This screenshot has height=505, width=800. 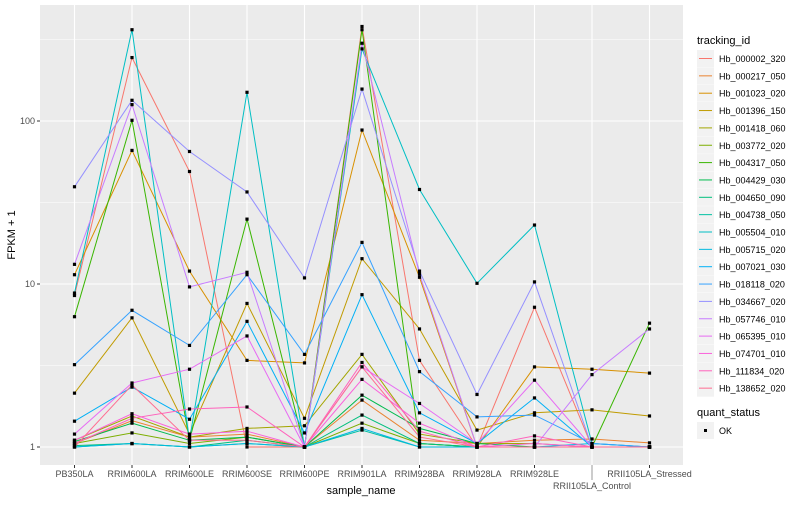 I want to click on x-tick-label: RRII105LA_Control, so click(x=592, y=486).